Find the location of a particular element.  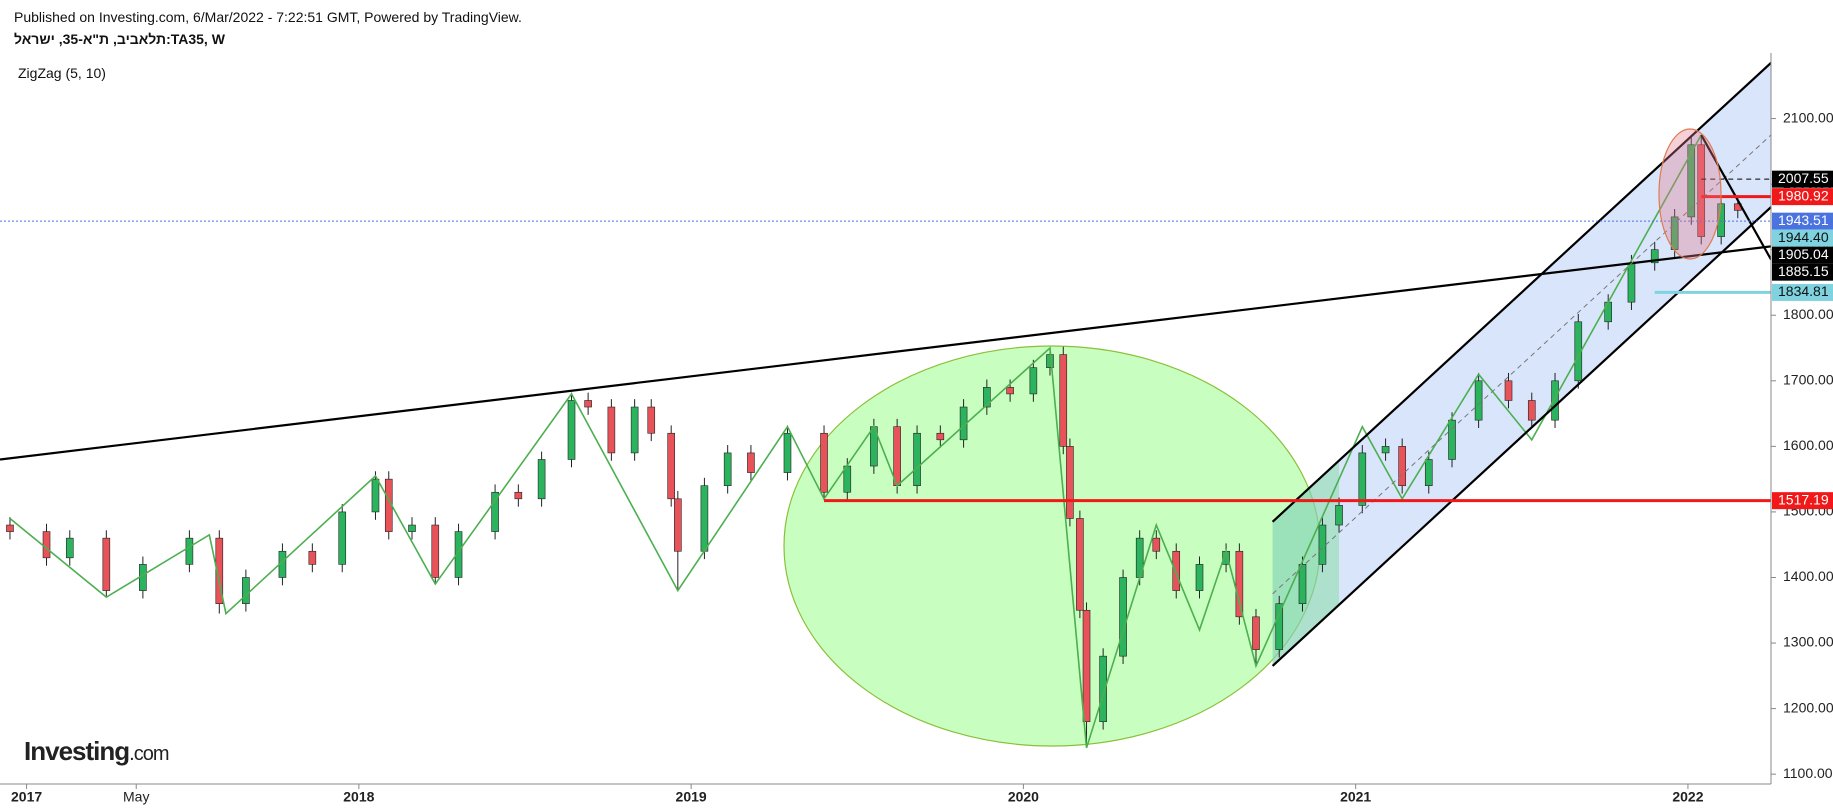

logo-suffix: .com is located at coordinates (149, 754).